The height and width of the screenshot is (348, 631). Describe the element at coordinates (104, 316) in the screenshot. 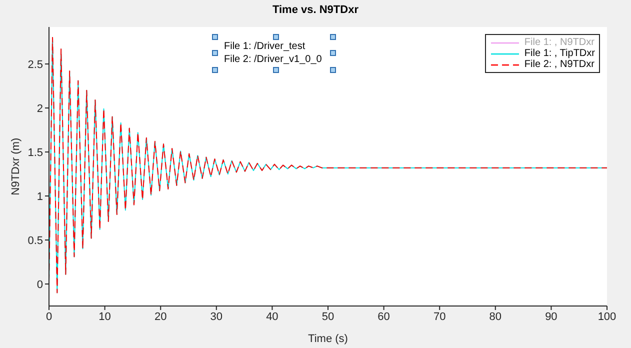

I see `x-tick-label: 10` at that location.